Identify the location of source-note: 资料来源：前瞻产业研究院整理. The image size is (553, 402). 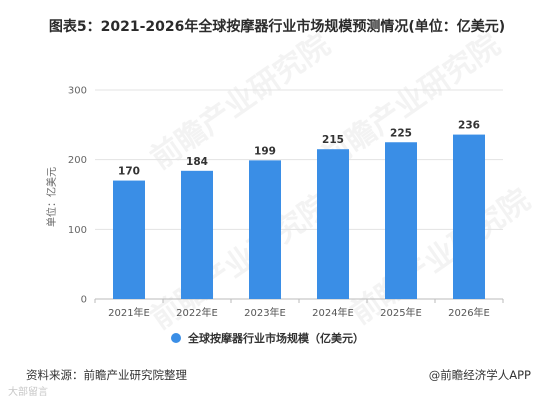
(106, 375).